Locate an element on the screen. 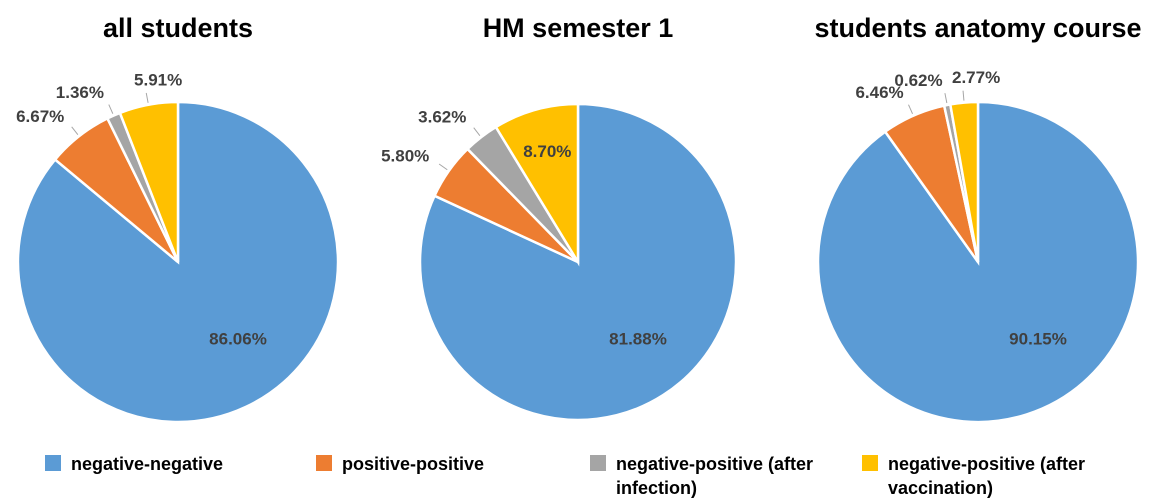 Image resolution: width=1169 pixels, height=503 pixels. legend-label: positive-positive is located at coordinates (413, 464).